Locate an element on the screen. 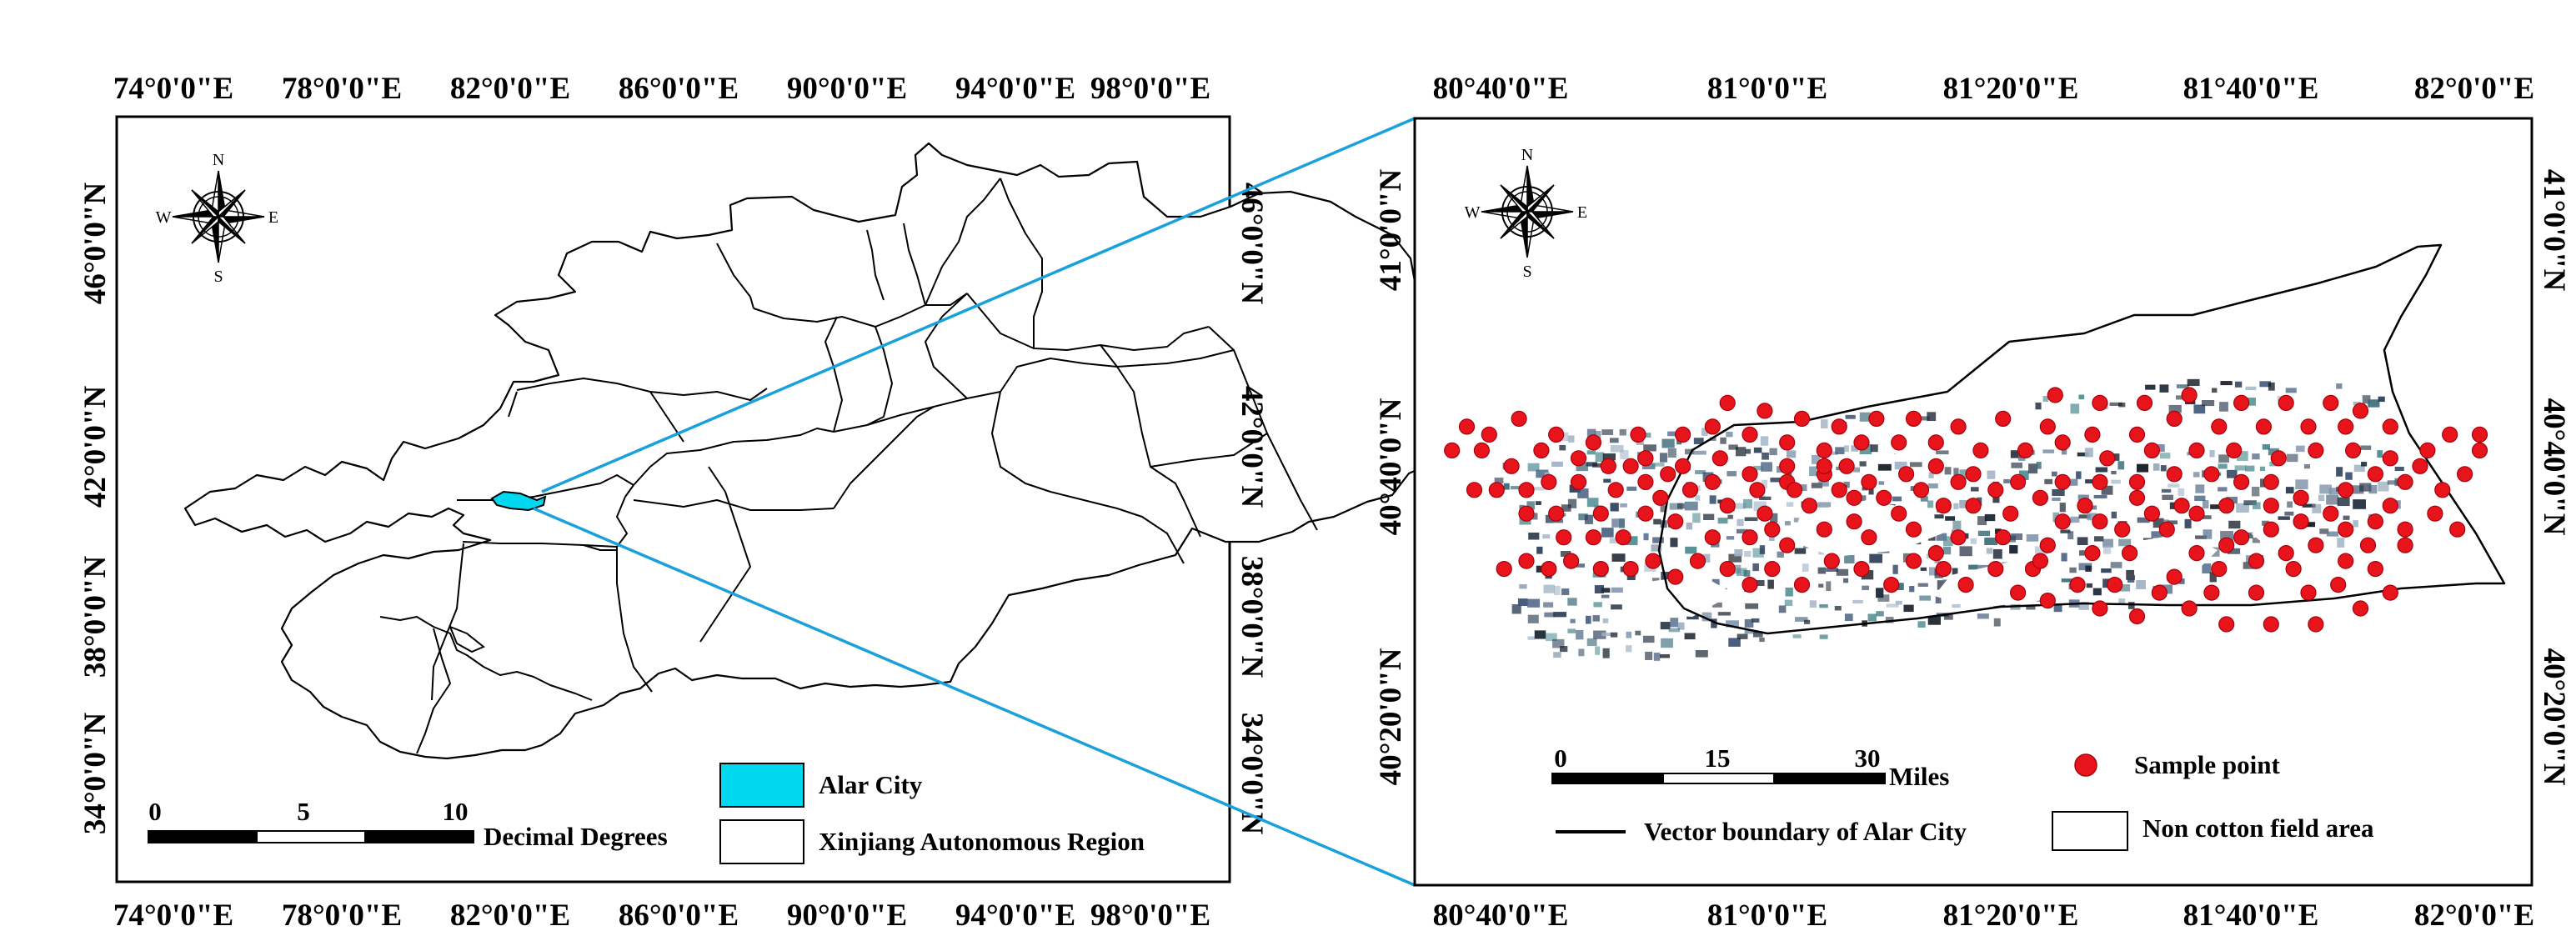 The height and width of the screenshot is (946, 2576). right-scale-bar: 0 15 30 Miles is located at coordinates (1750, 767).